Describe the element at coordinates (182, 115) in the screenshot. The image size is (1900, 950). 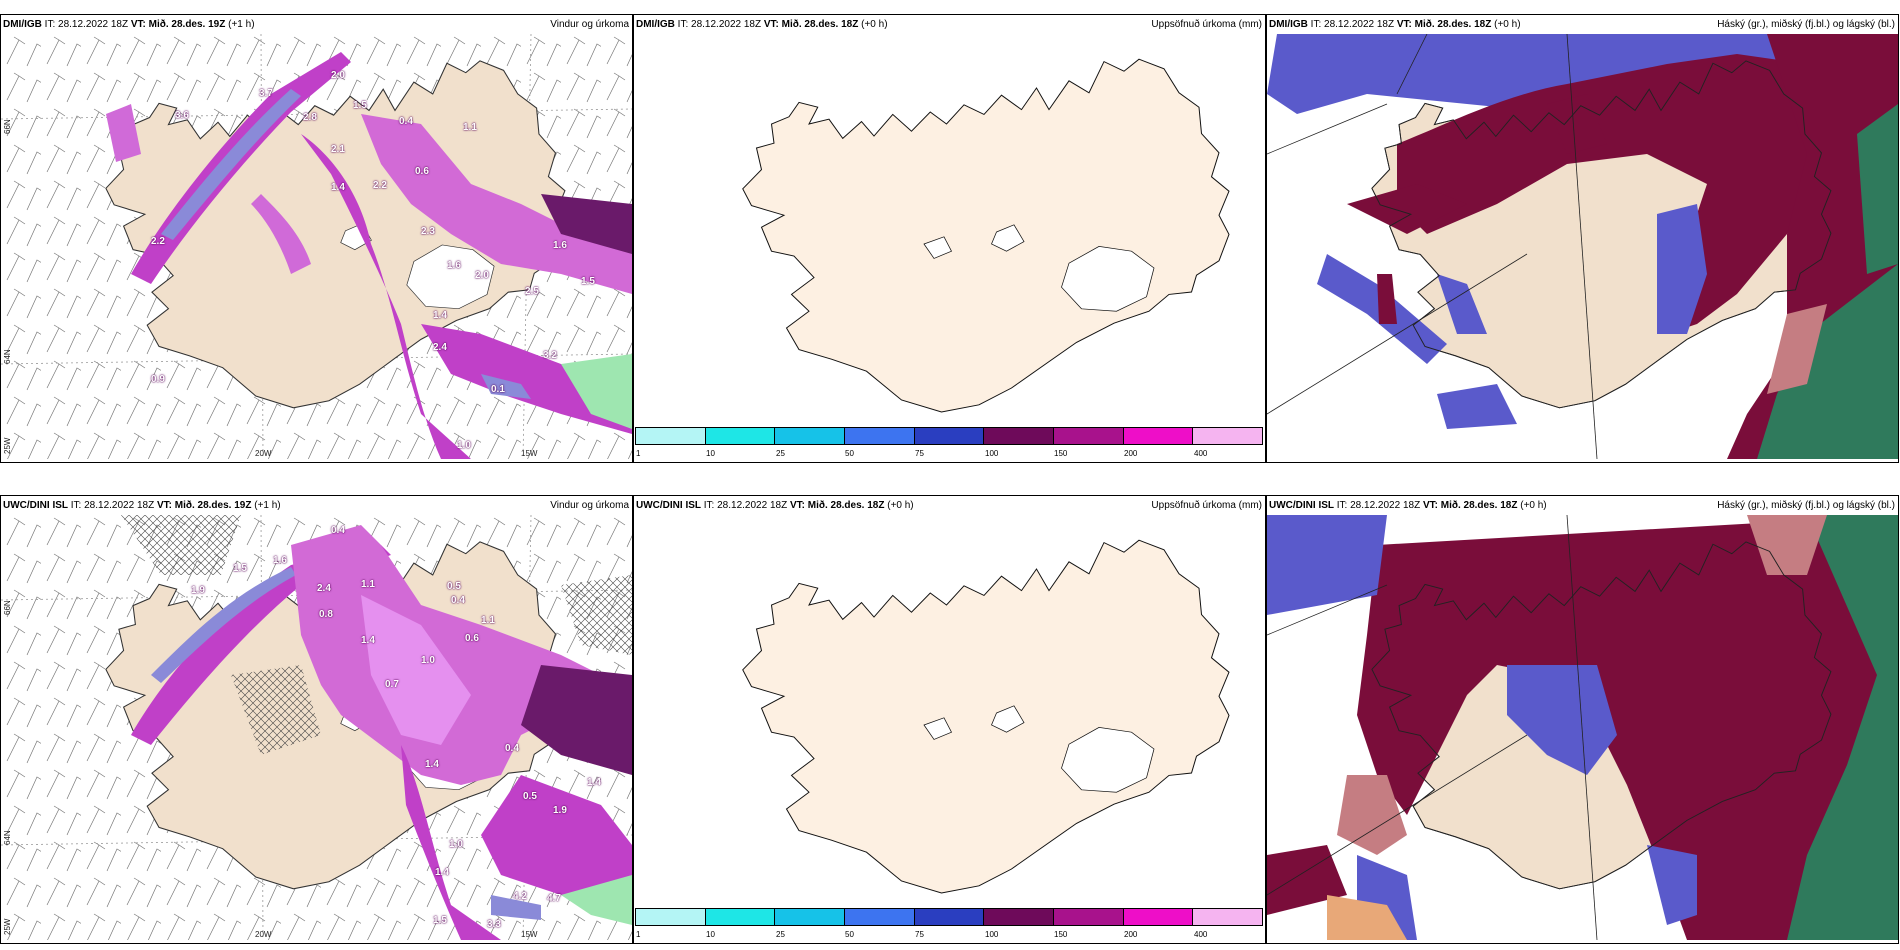
I see `precip-value: 3.6` at that location.